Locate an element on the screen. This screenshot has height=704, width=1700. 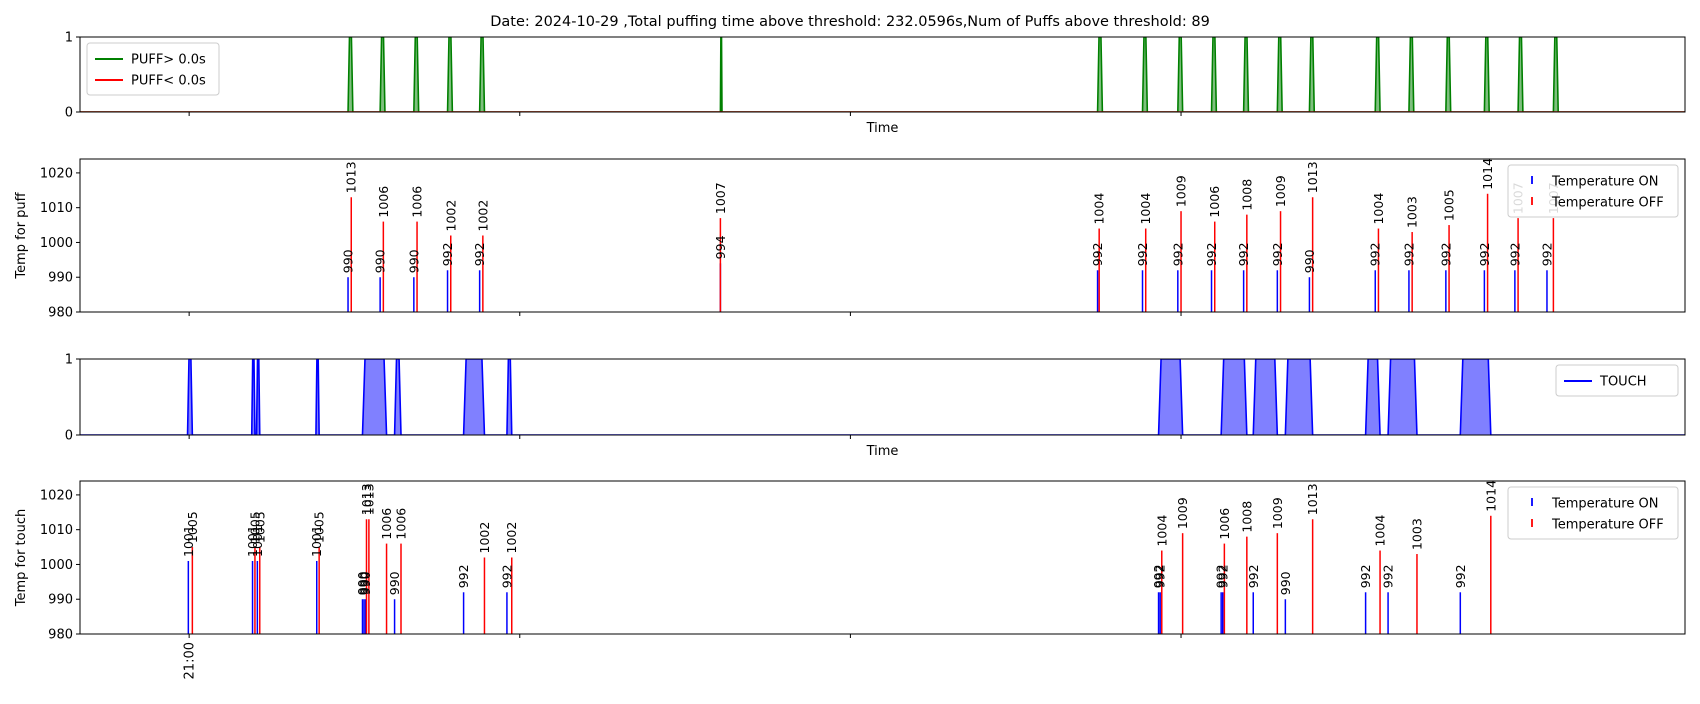
x-tick-label: 21:00 is located at coordinates (190, 660).